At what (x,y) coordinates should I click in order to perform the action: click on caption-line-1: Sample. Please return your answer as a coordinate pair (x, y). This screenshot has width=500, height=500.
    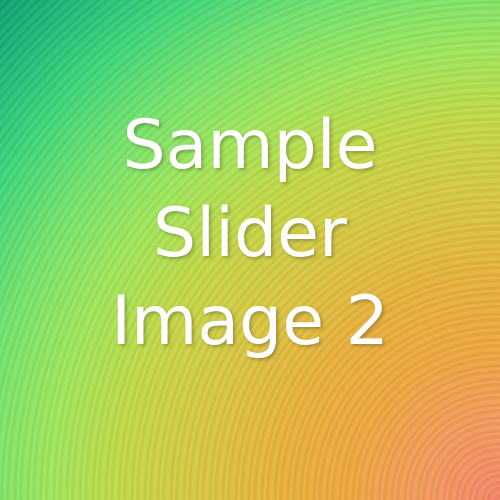
    Looking at the image, I should click on (250, 145).